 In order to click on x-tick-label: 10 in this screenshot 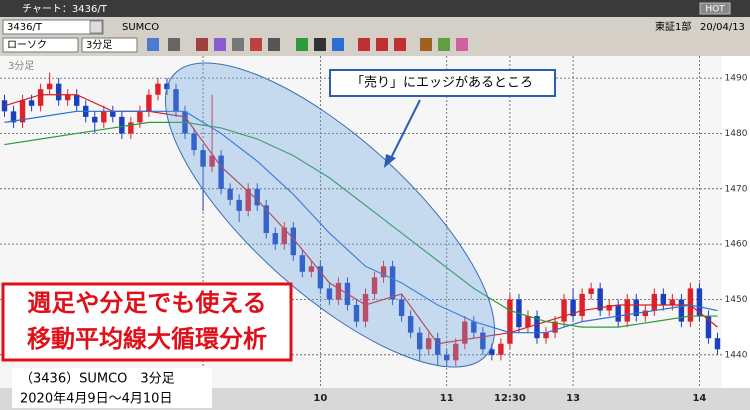, I will do `click(320, 398)`.